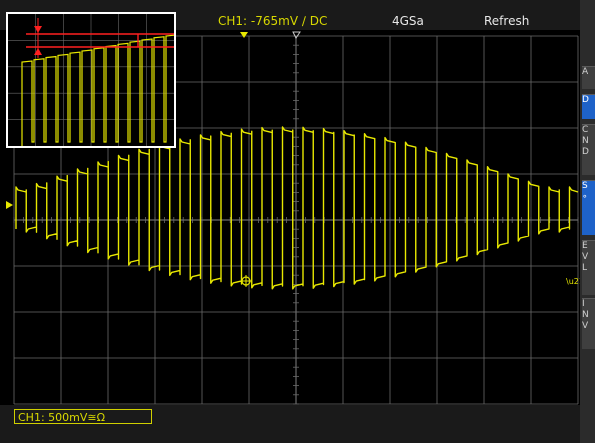 Image resolution: width=595 pixels, height=443 pixels. Describe the element at coordinates (97, 90) in the screenshot. I see `zoom-waveform-trace` at that location.